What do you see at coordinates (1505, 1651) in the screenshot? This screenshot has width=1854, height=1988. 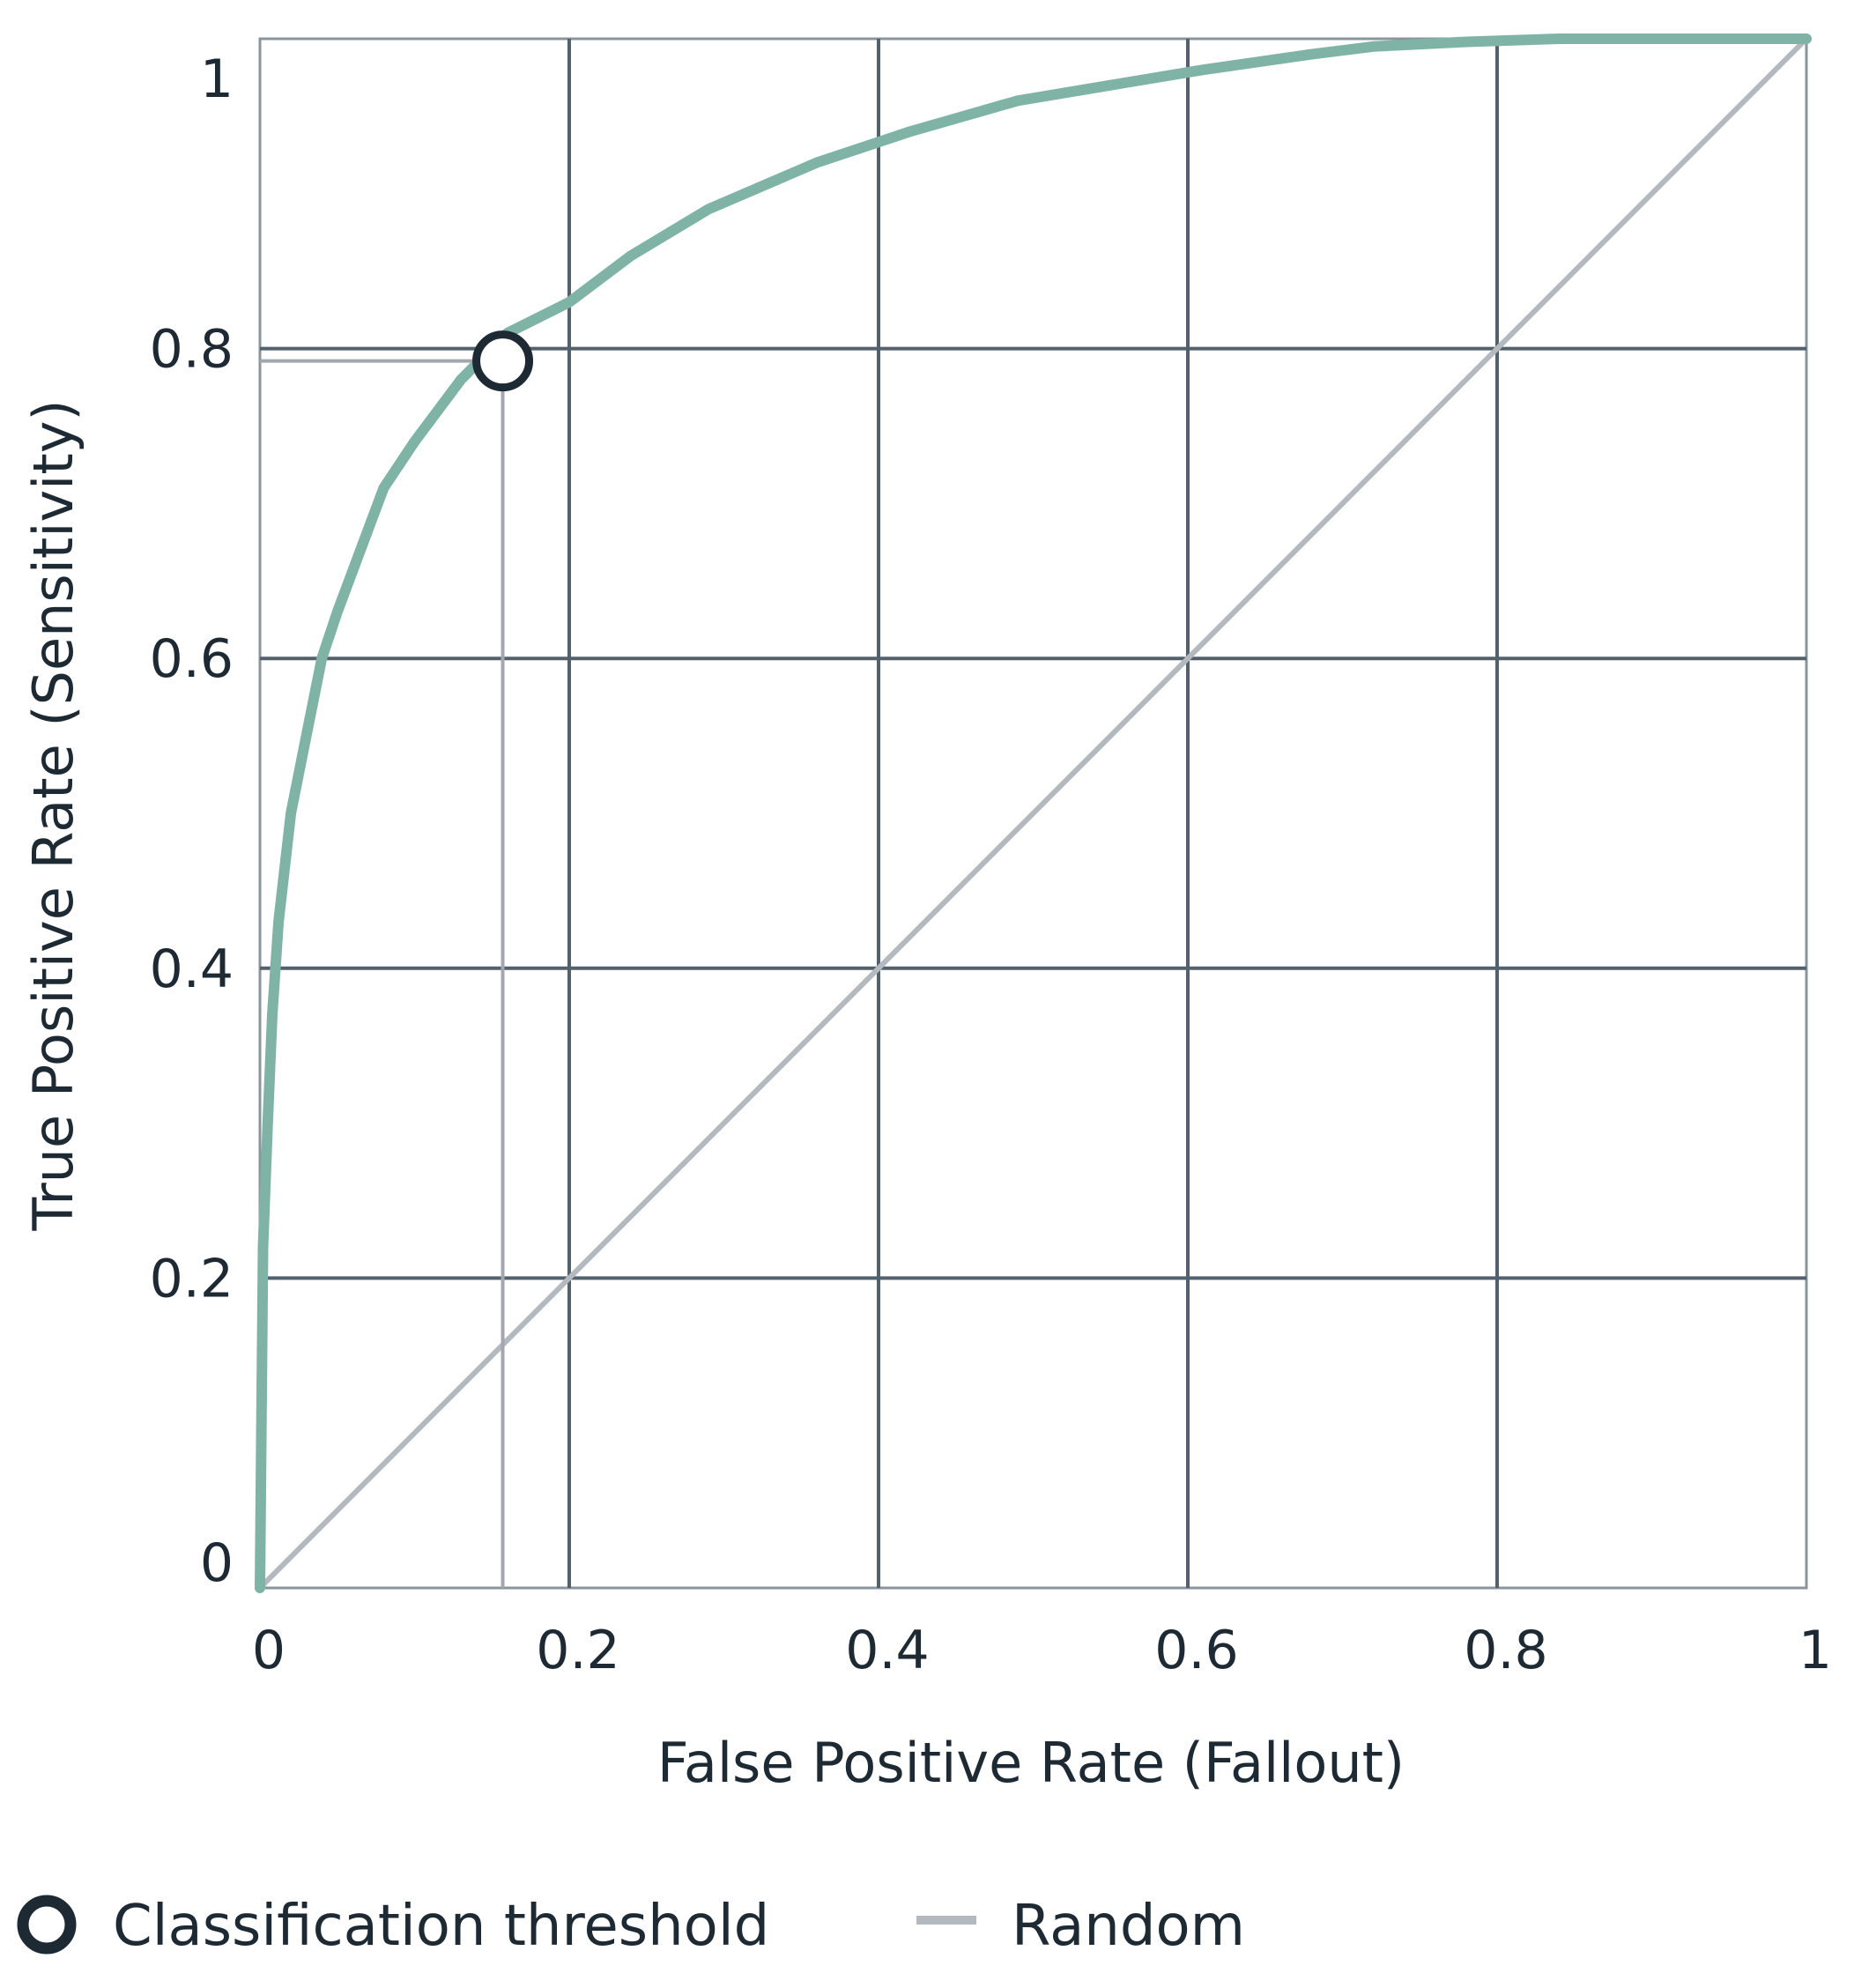 I see `x-tick-label: 0.8` at bounding box center [1505, 1651].